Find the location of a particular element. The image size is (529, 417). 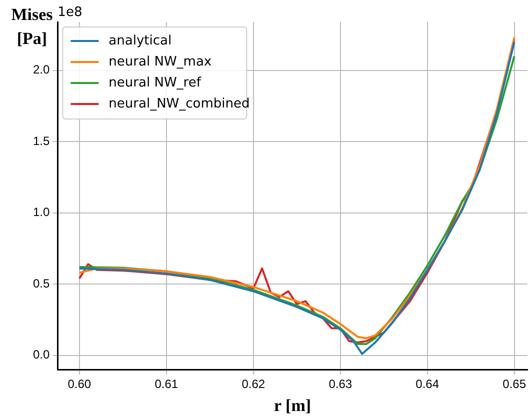

y-tick-label: 1.5 is located at coordinates (41, 141).